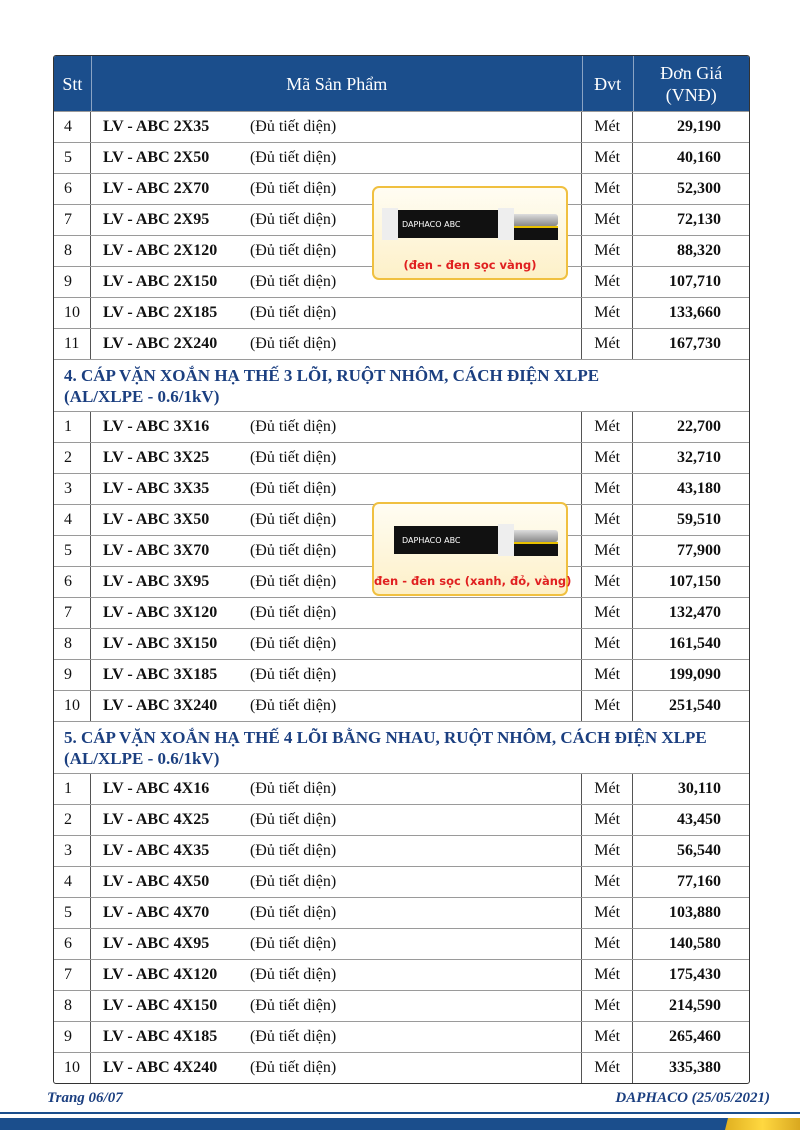 The image size is (800, 1142). I want to click on row-product: LV - ABC 3X70 (Đủ tiết diện), so click(337, 551).